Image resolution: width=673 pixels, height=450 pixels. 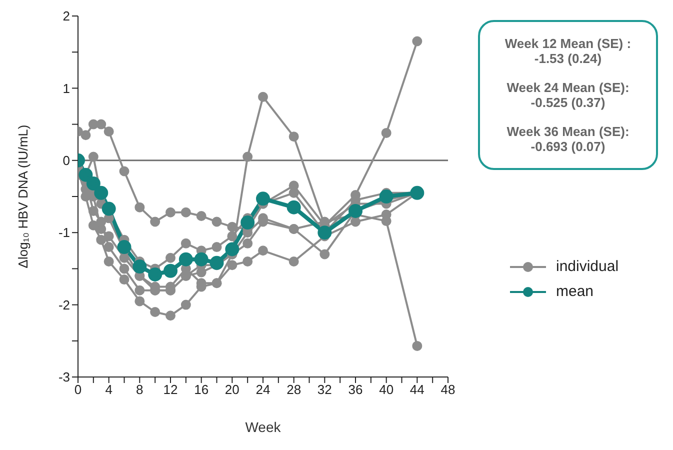 What do you see at coordinates (587, 266) in the screenshot?
I see `legend-label: individual` at bounding box center [587, 266].